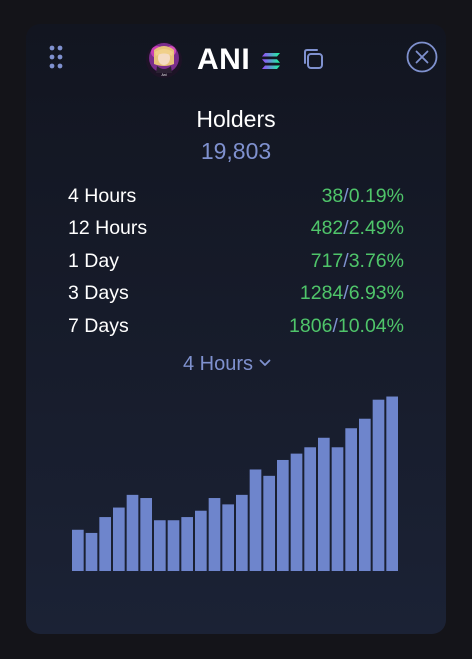  I want to click on drag-handle-icon, so click(56, 57).